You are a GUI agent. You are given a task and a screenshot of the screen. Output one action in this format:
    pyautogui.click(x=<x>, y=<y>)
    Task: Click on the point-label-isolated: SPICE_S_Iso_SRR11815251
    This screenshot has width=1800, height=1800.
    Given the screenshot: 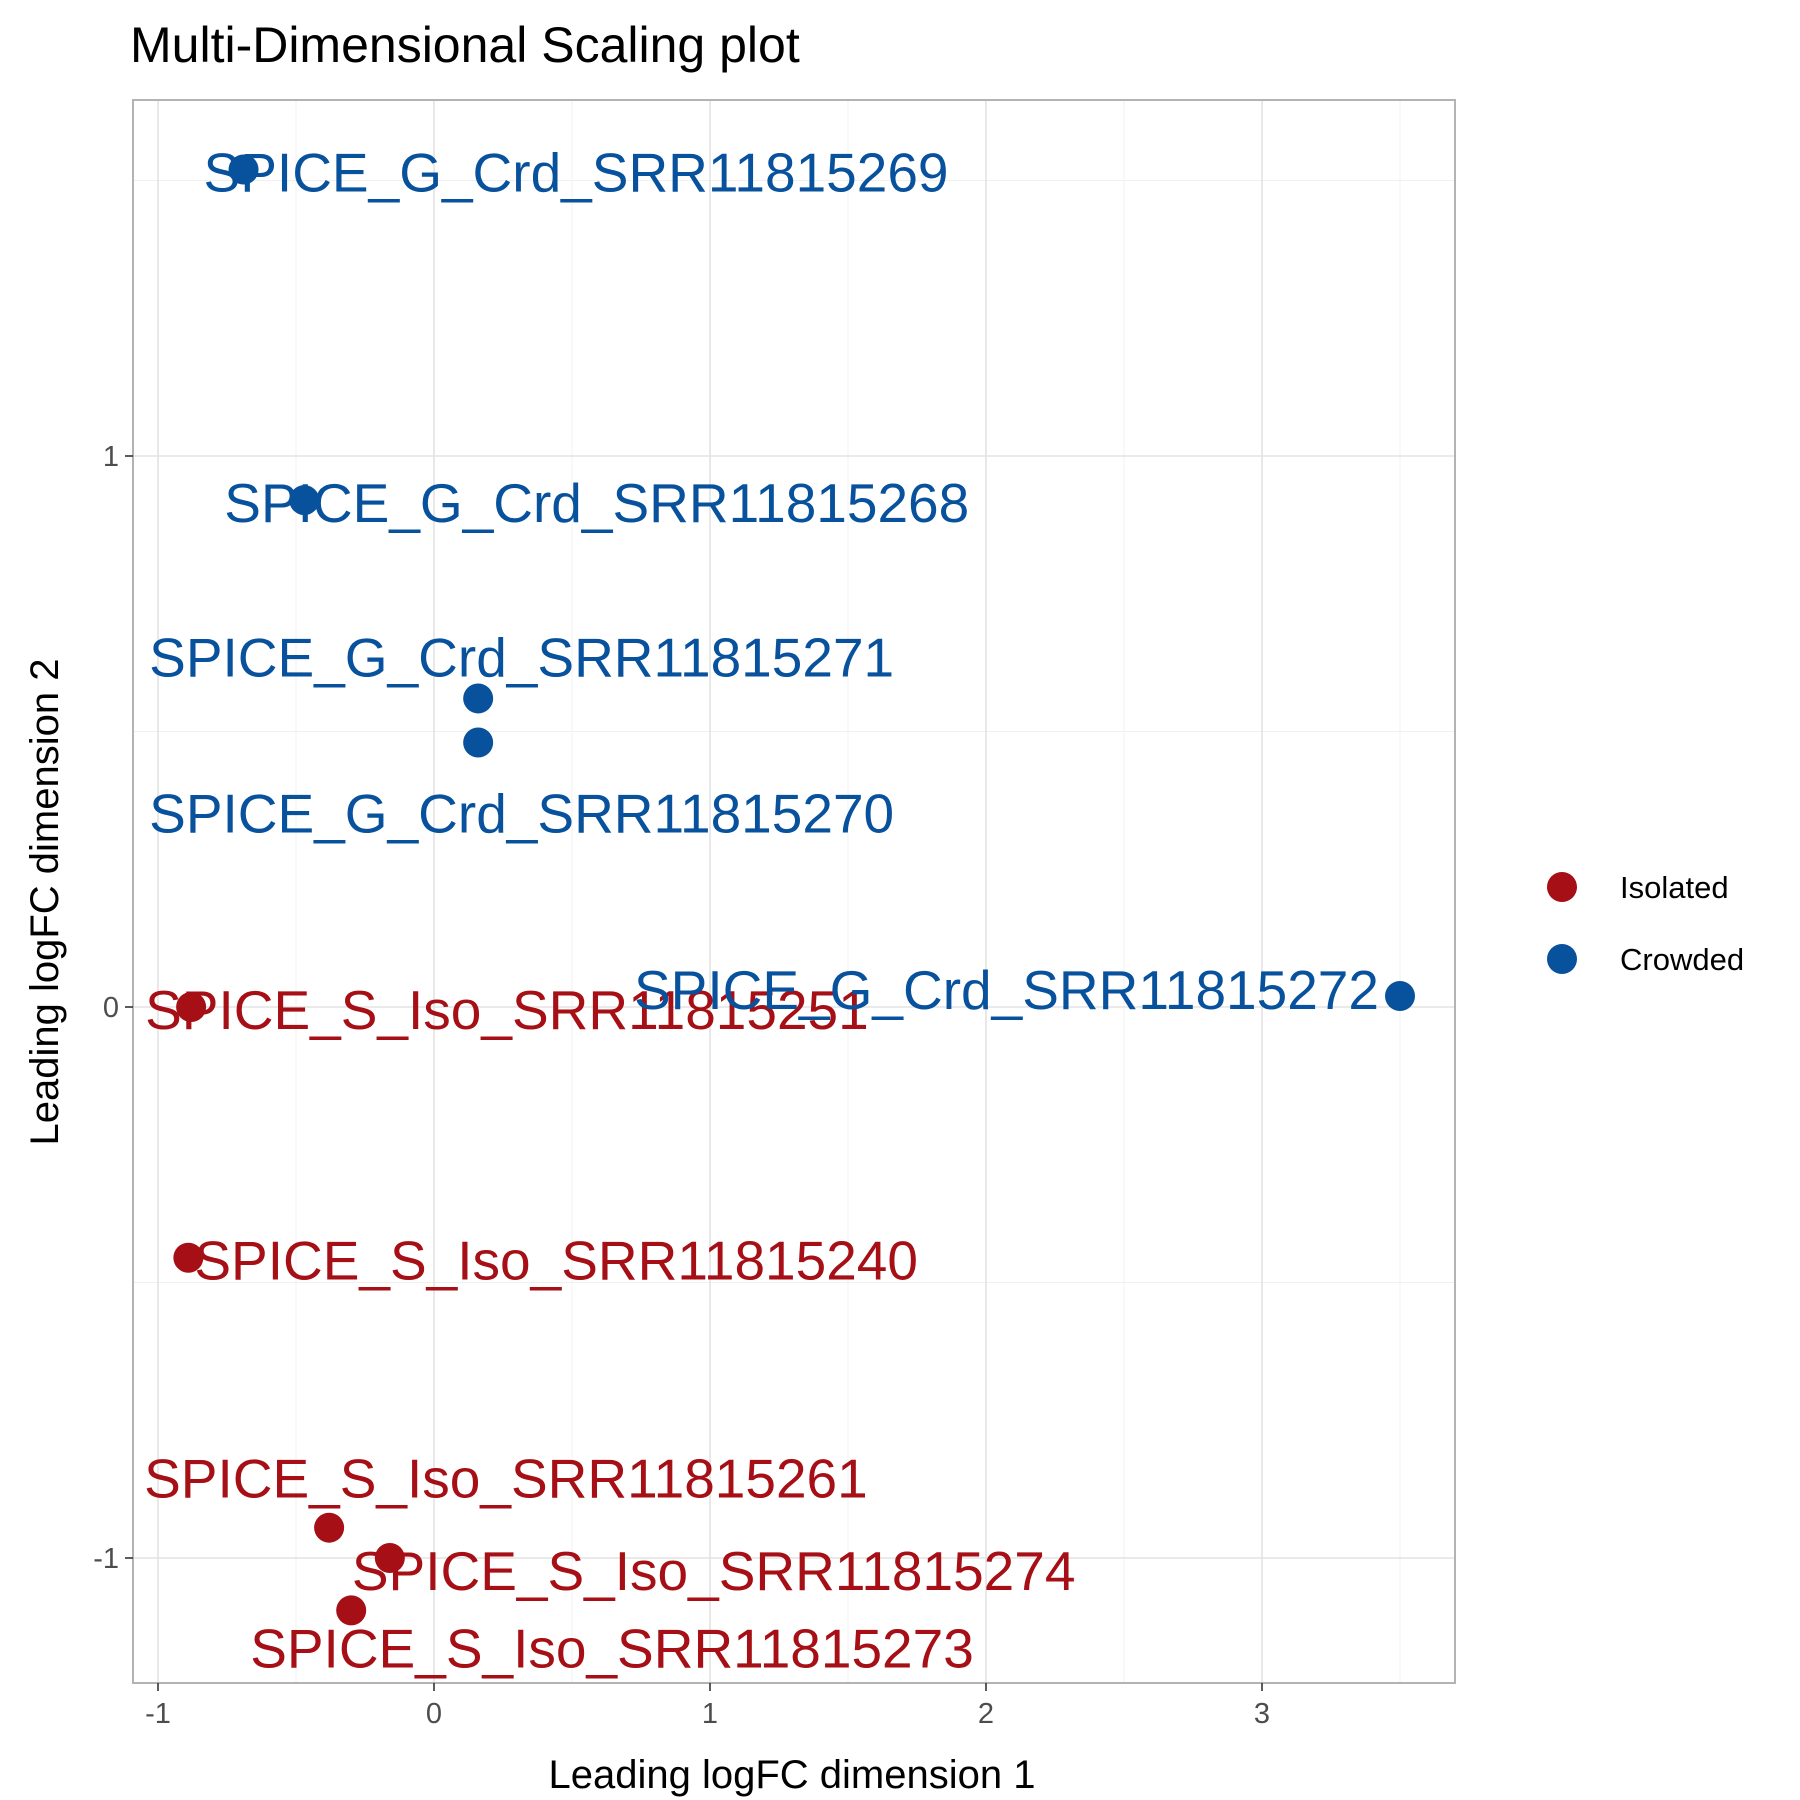 What is the action you would take?
    pyautogui.click(x=507, y=1010)
    